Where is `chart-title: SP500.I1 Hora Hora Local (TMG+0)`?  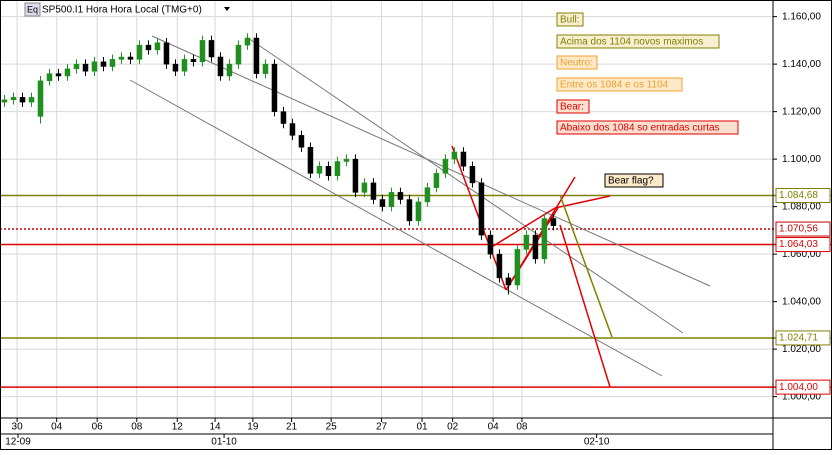 chart-title: SP500.I1 Hora Hora Local (TMG+0) is located at coordinates (122, 10).